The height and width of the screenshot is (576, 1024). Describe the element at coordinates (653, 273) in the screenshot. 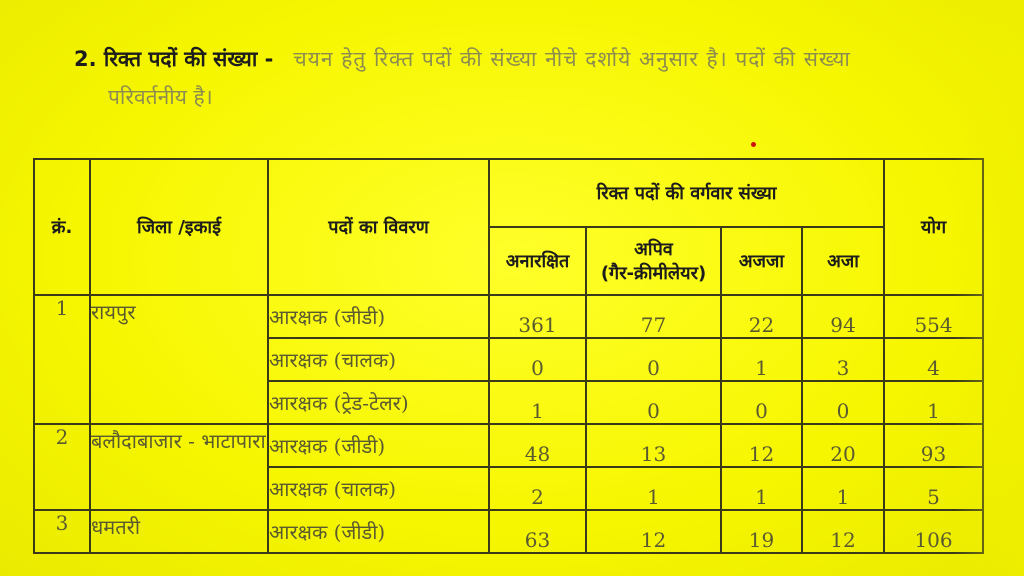

I see `header-obc-line2: (गैर-क्रीमीलेयर)` at that location.